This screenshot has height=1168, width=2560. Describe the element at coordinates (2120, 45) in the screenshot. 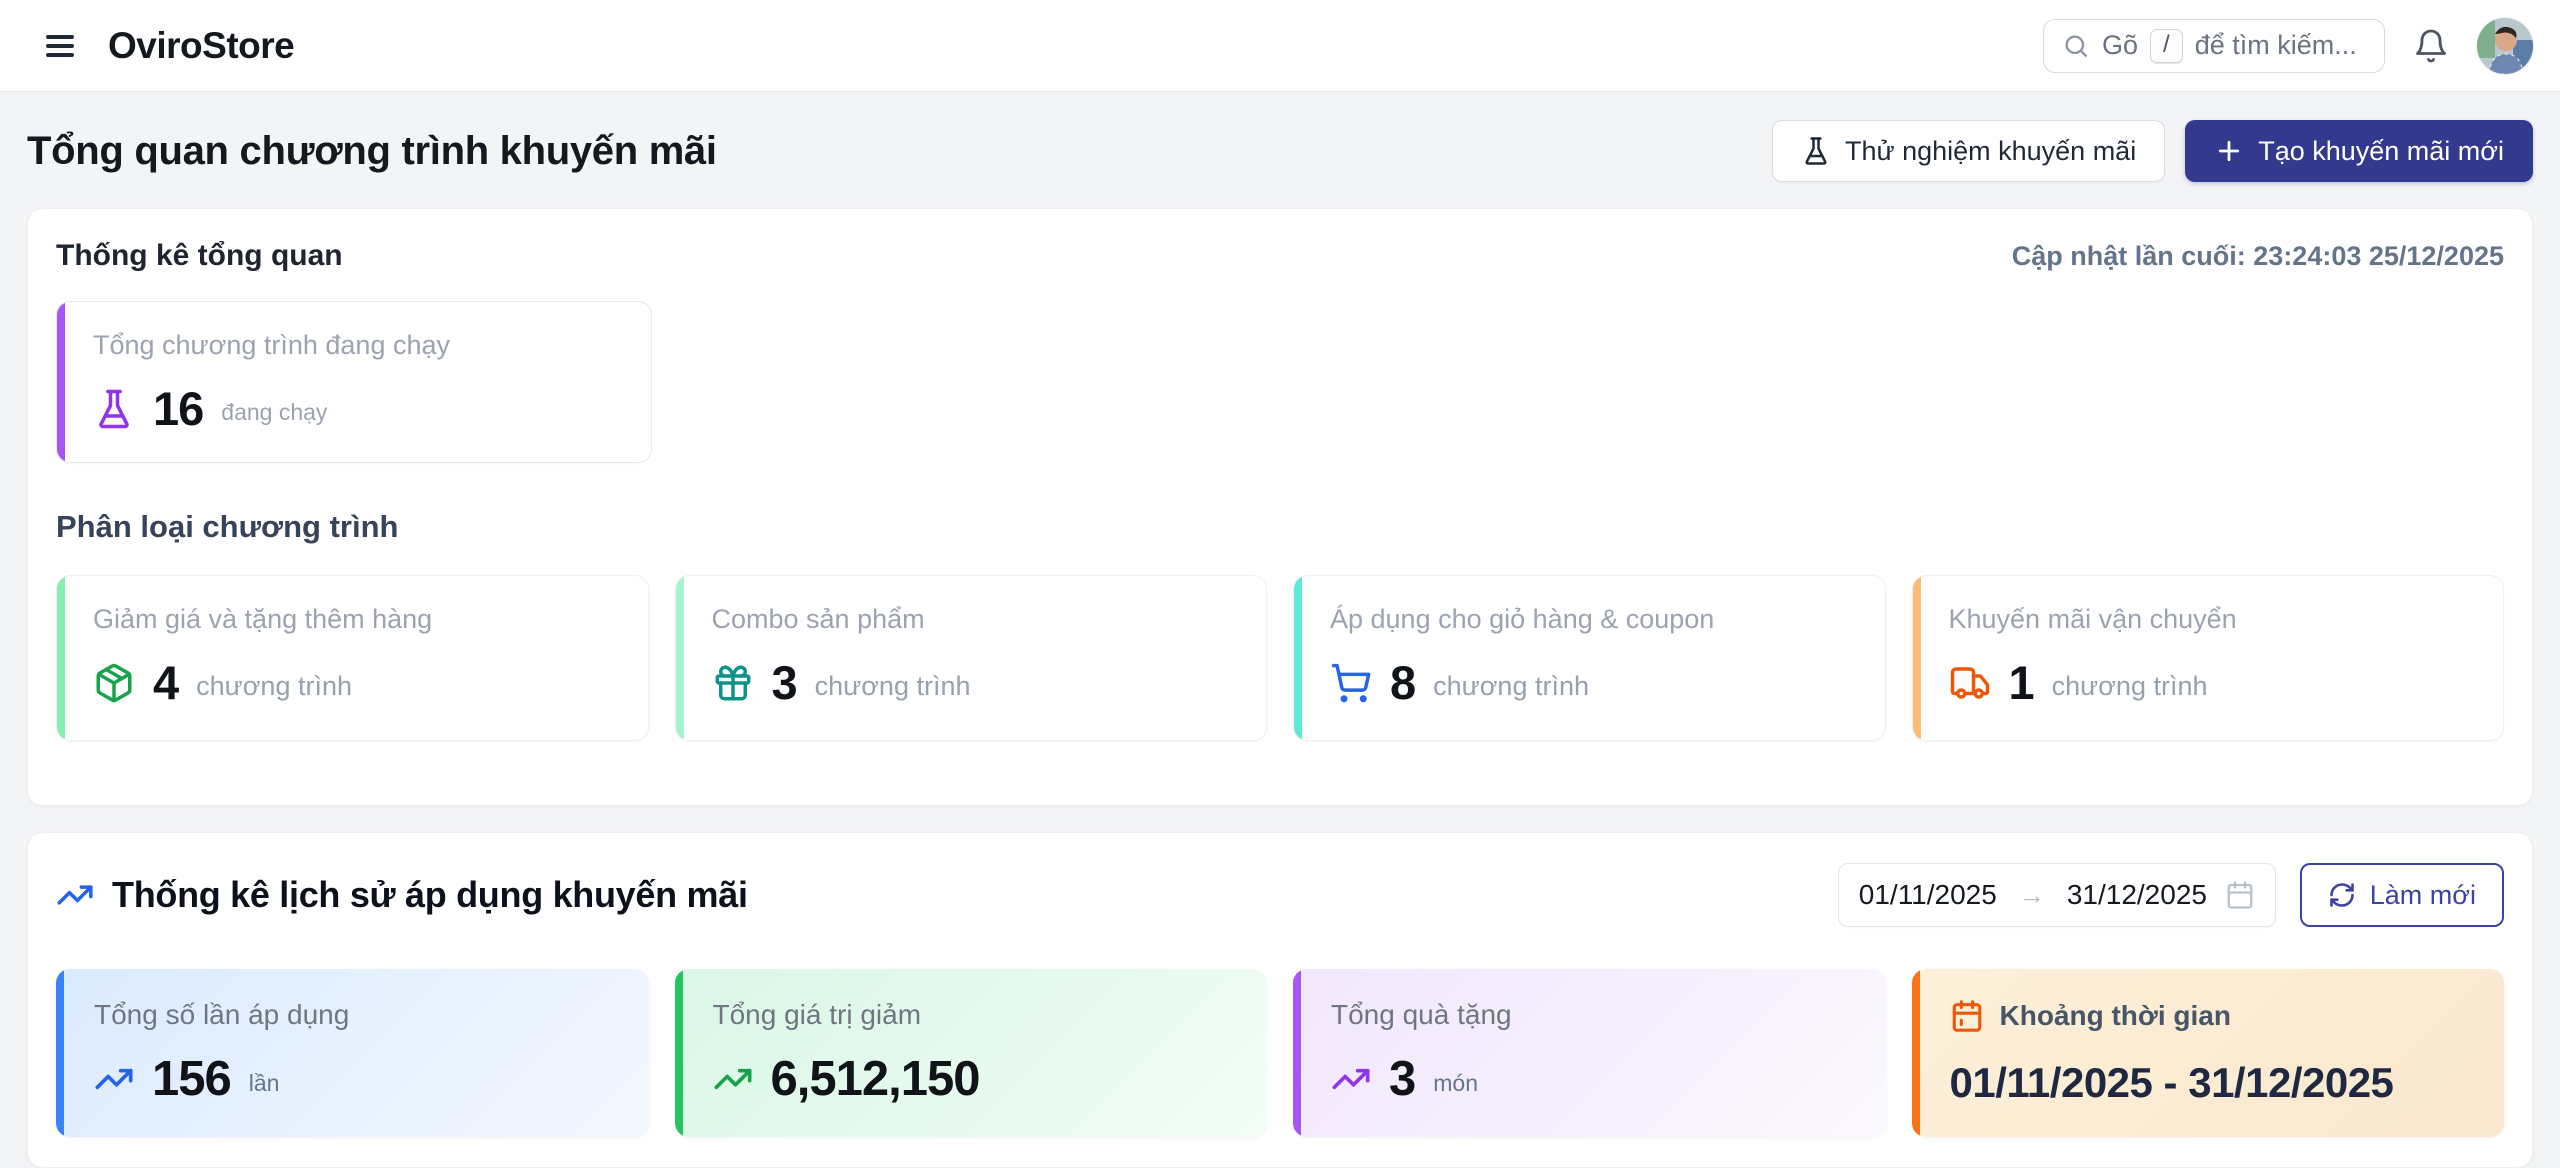

I see `search-placeholder-prefix: Gõ` at that location.